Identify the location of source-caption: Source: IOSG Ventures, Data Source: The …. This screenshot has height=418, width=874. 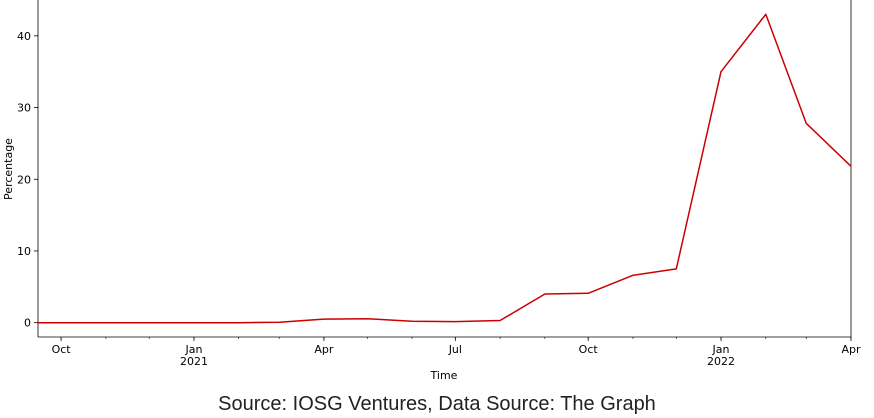
(437, 404).